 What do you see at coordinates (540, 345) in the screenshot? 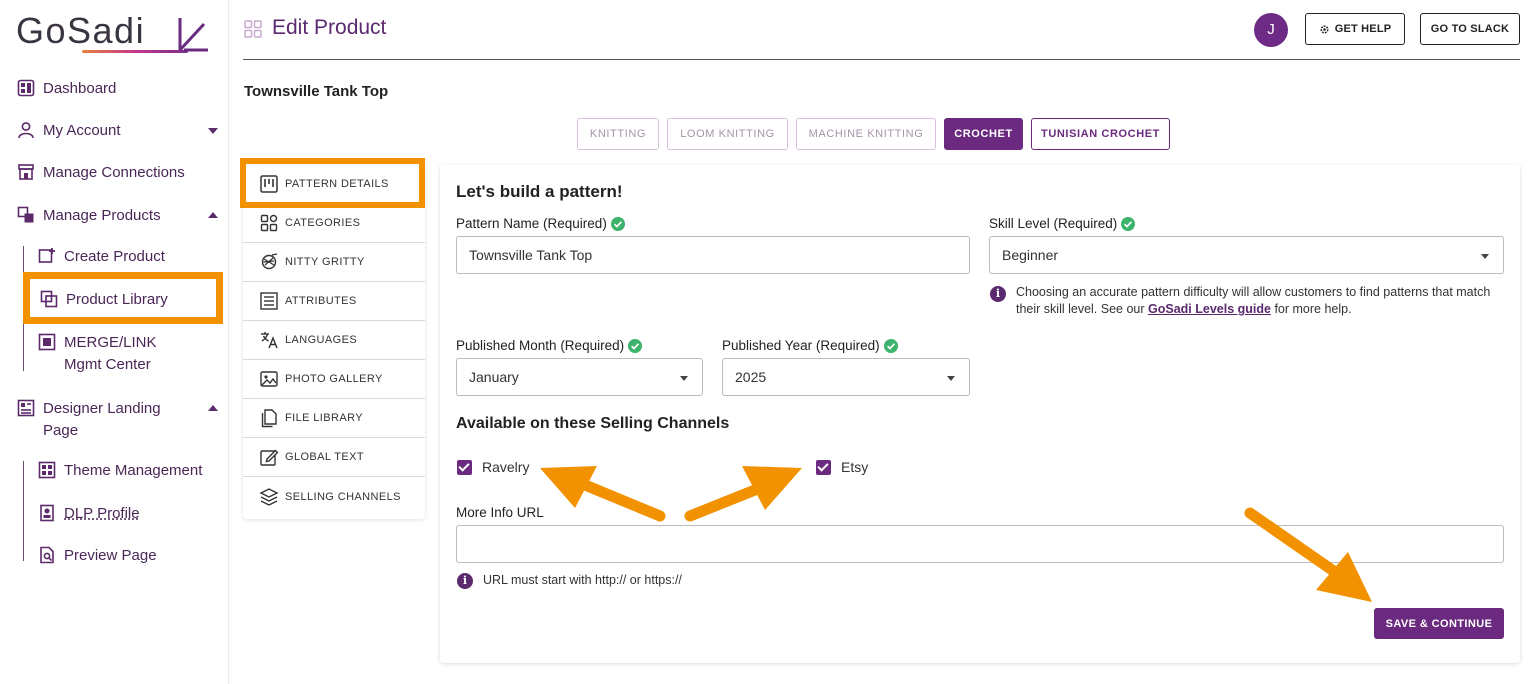
I see `published-month-label-text: Published Month (Required)` at bounding box center [540, 345].